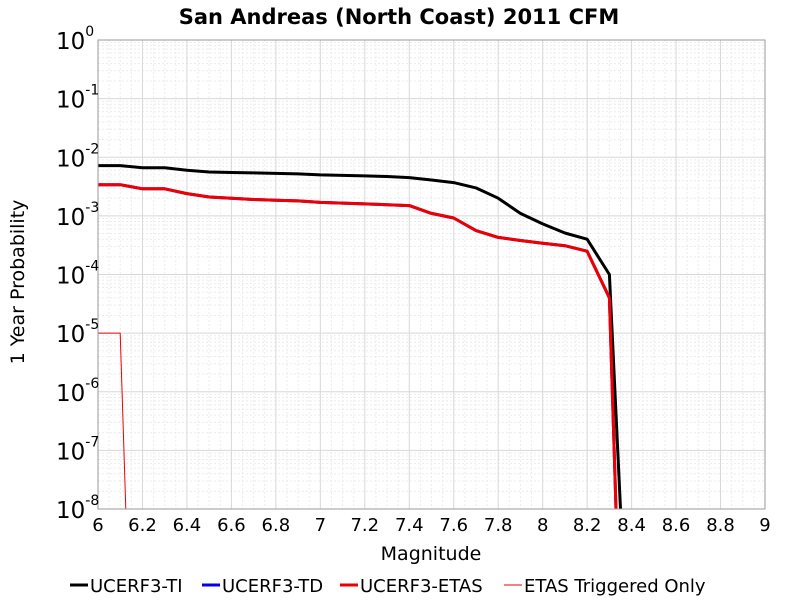  I want to click on y-tick-label: 10⁻³, so click(77, 215).